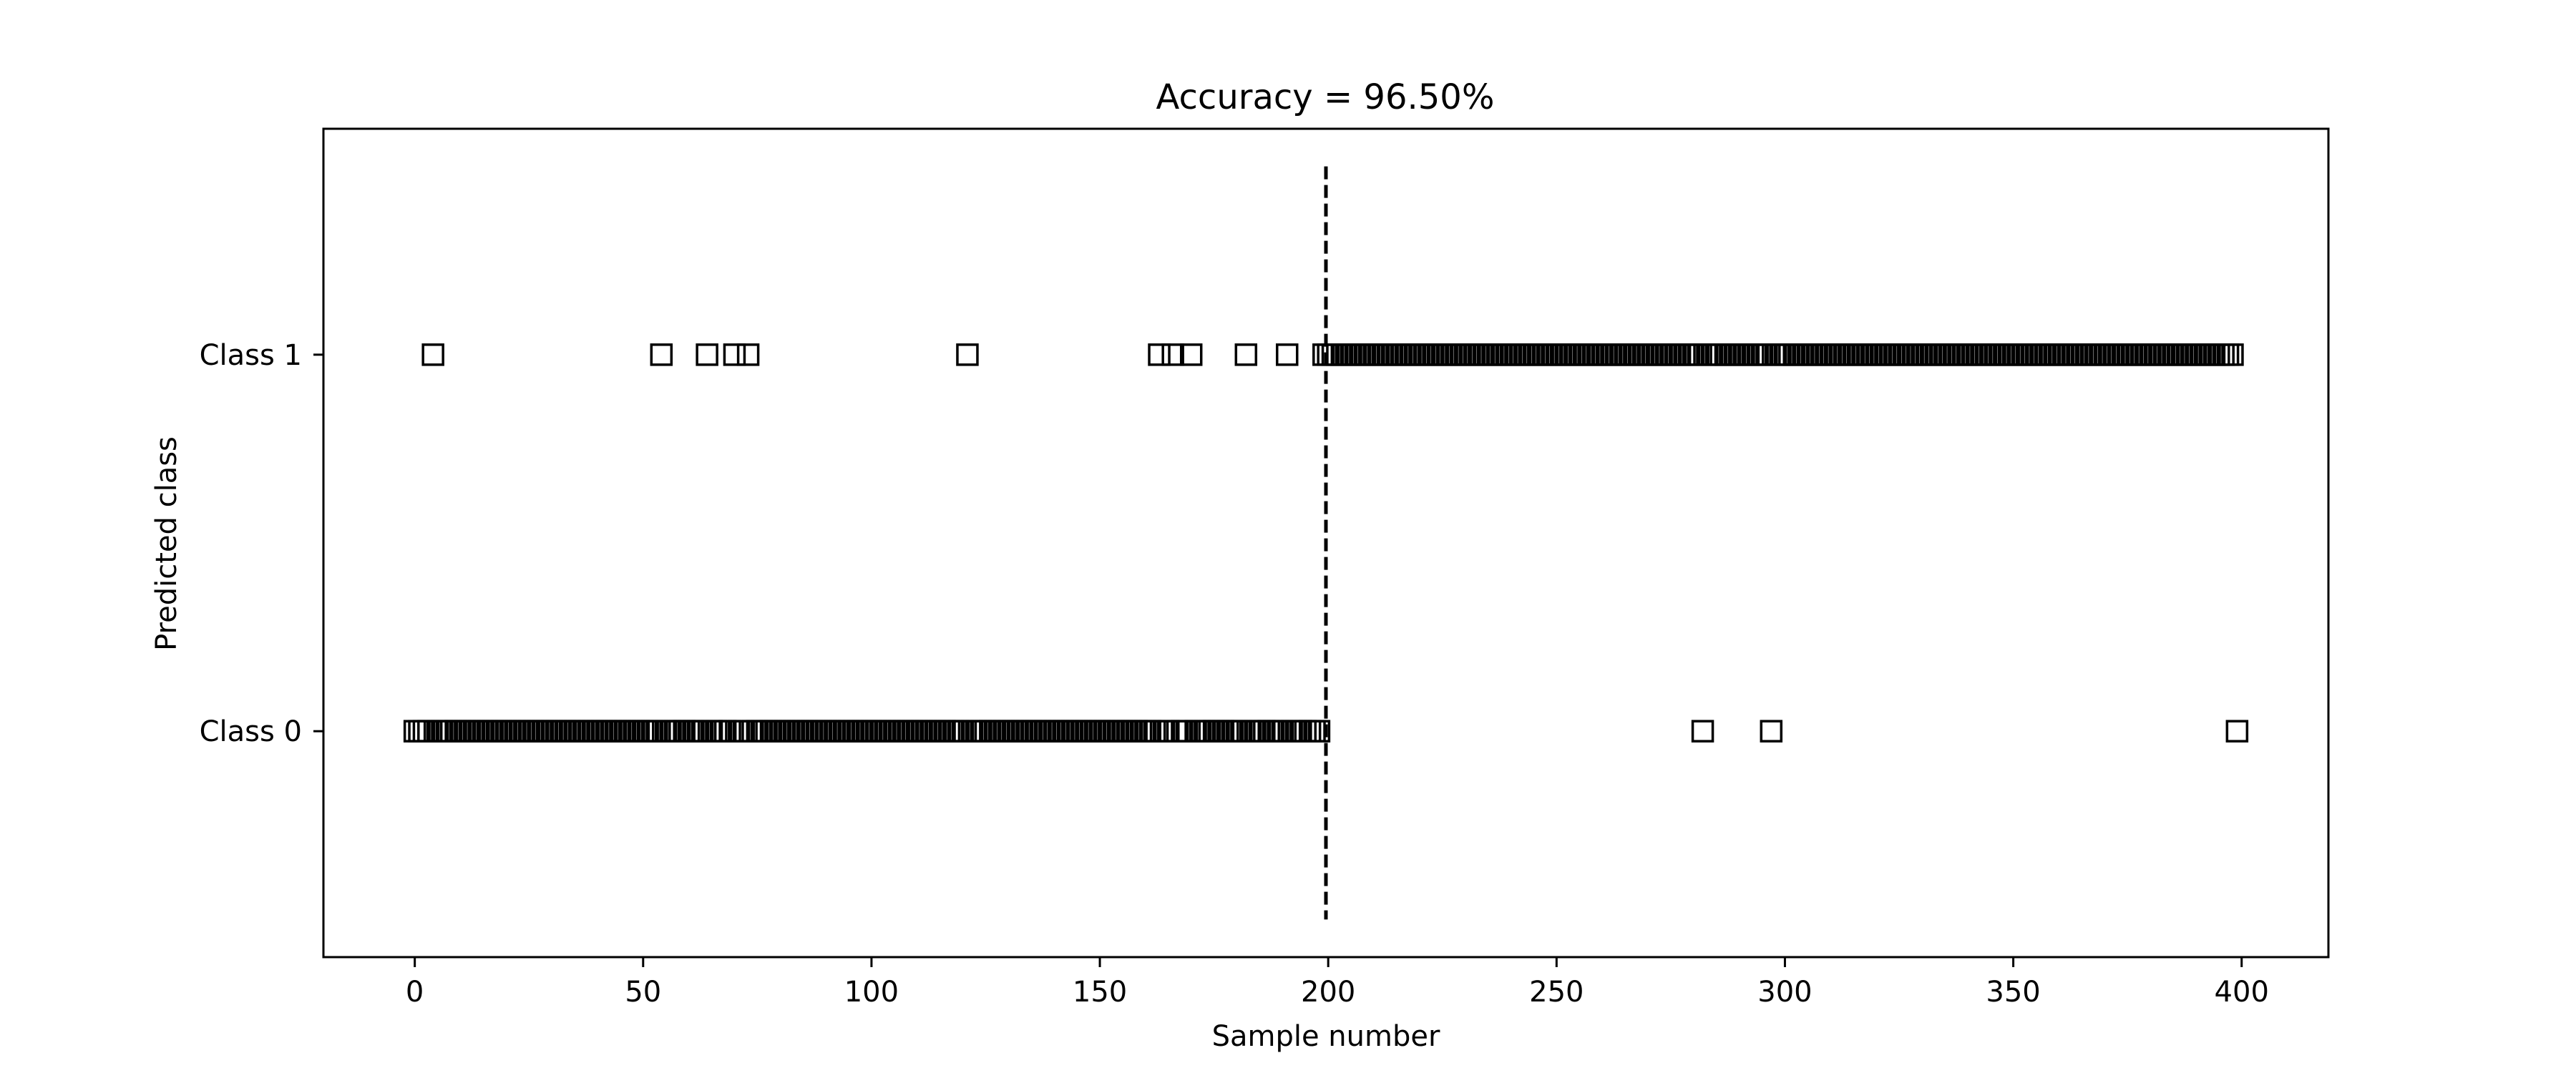 The image size is (2576, 1073). Describe the element at coordinates (1328, 993) in the screenshot. I see `x-tick-label: 200` at that location.